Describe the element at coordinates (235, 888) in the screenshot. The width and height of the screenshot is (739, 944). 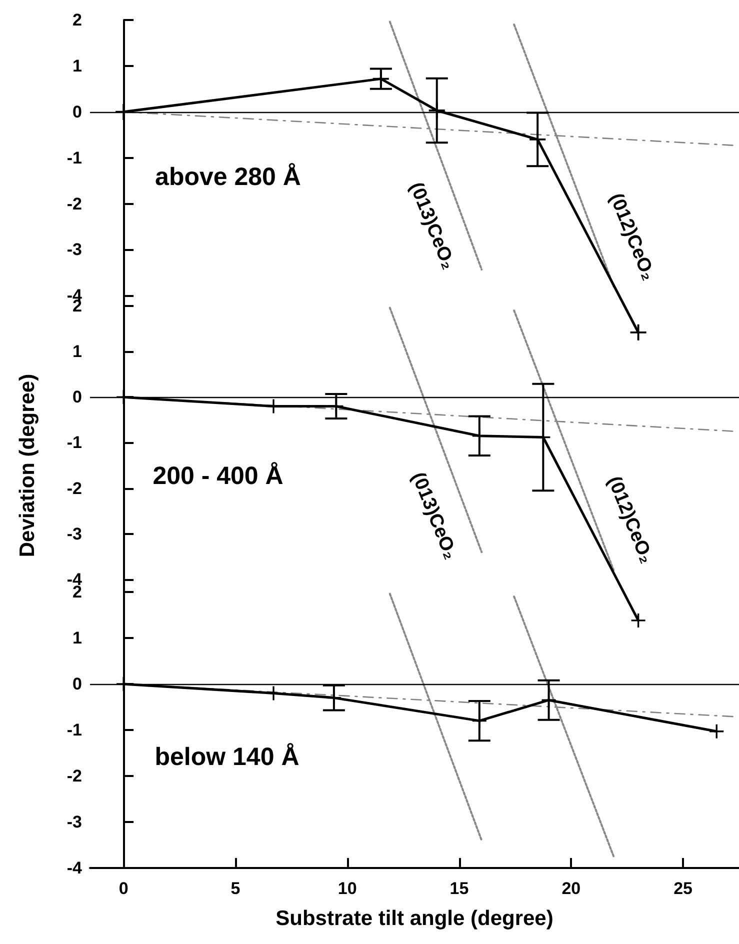
I see `x-tick-label: 5` at that location.